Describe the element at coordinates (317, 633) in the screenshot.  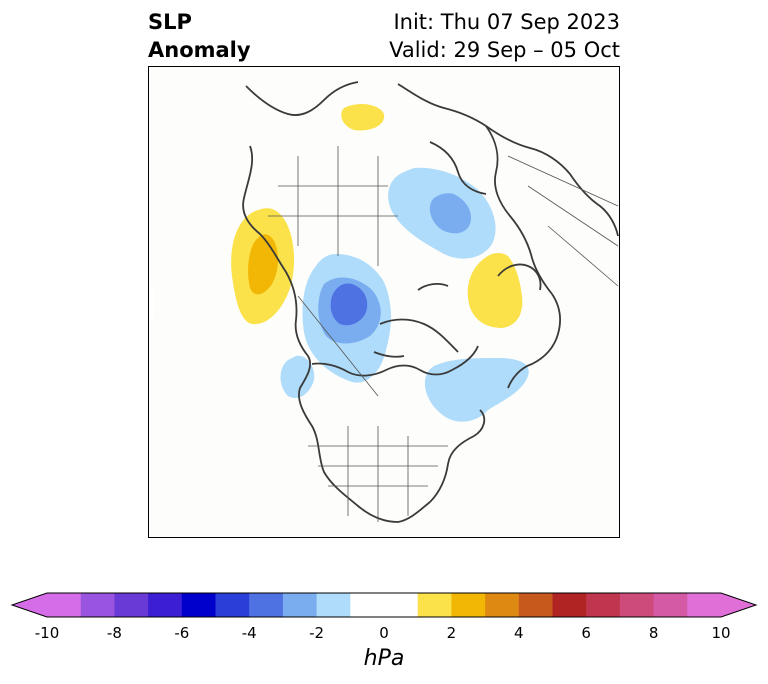
I see `colorbar-tick-label: -2` at that location.